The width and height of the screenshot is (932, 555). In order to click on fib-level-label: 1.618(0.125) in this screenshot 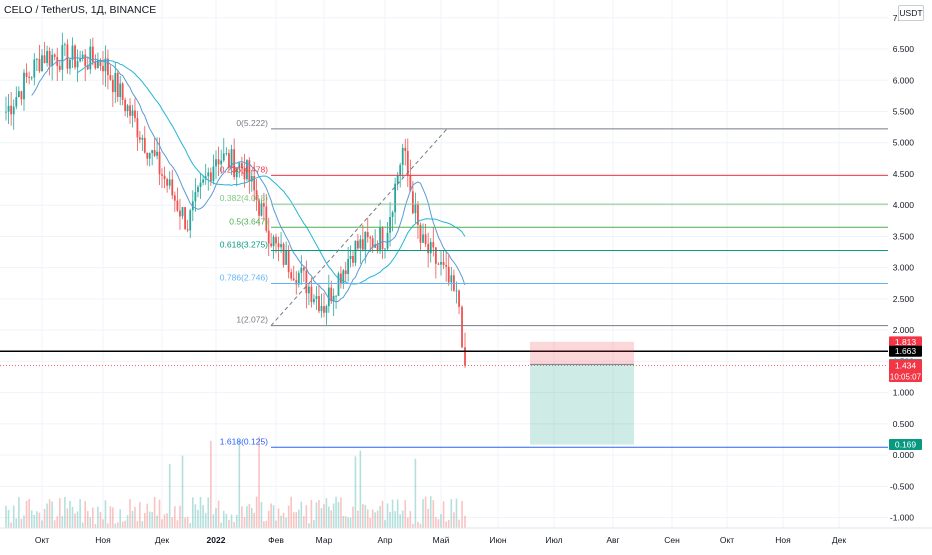, I will do `click(244, 441)`.